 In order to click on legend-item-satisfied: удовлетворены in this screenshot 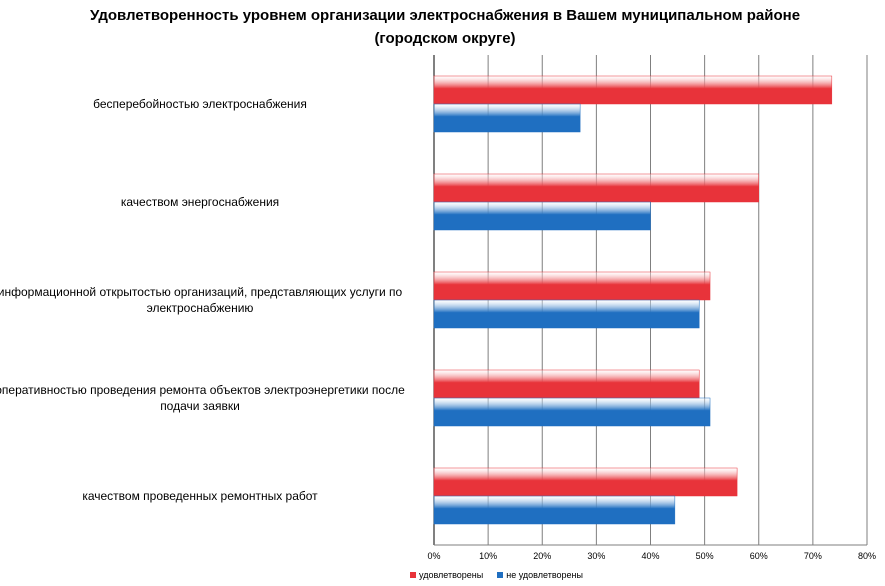, I will do `click(446, 575)`.